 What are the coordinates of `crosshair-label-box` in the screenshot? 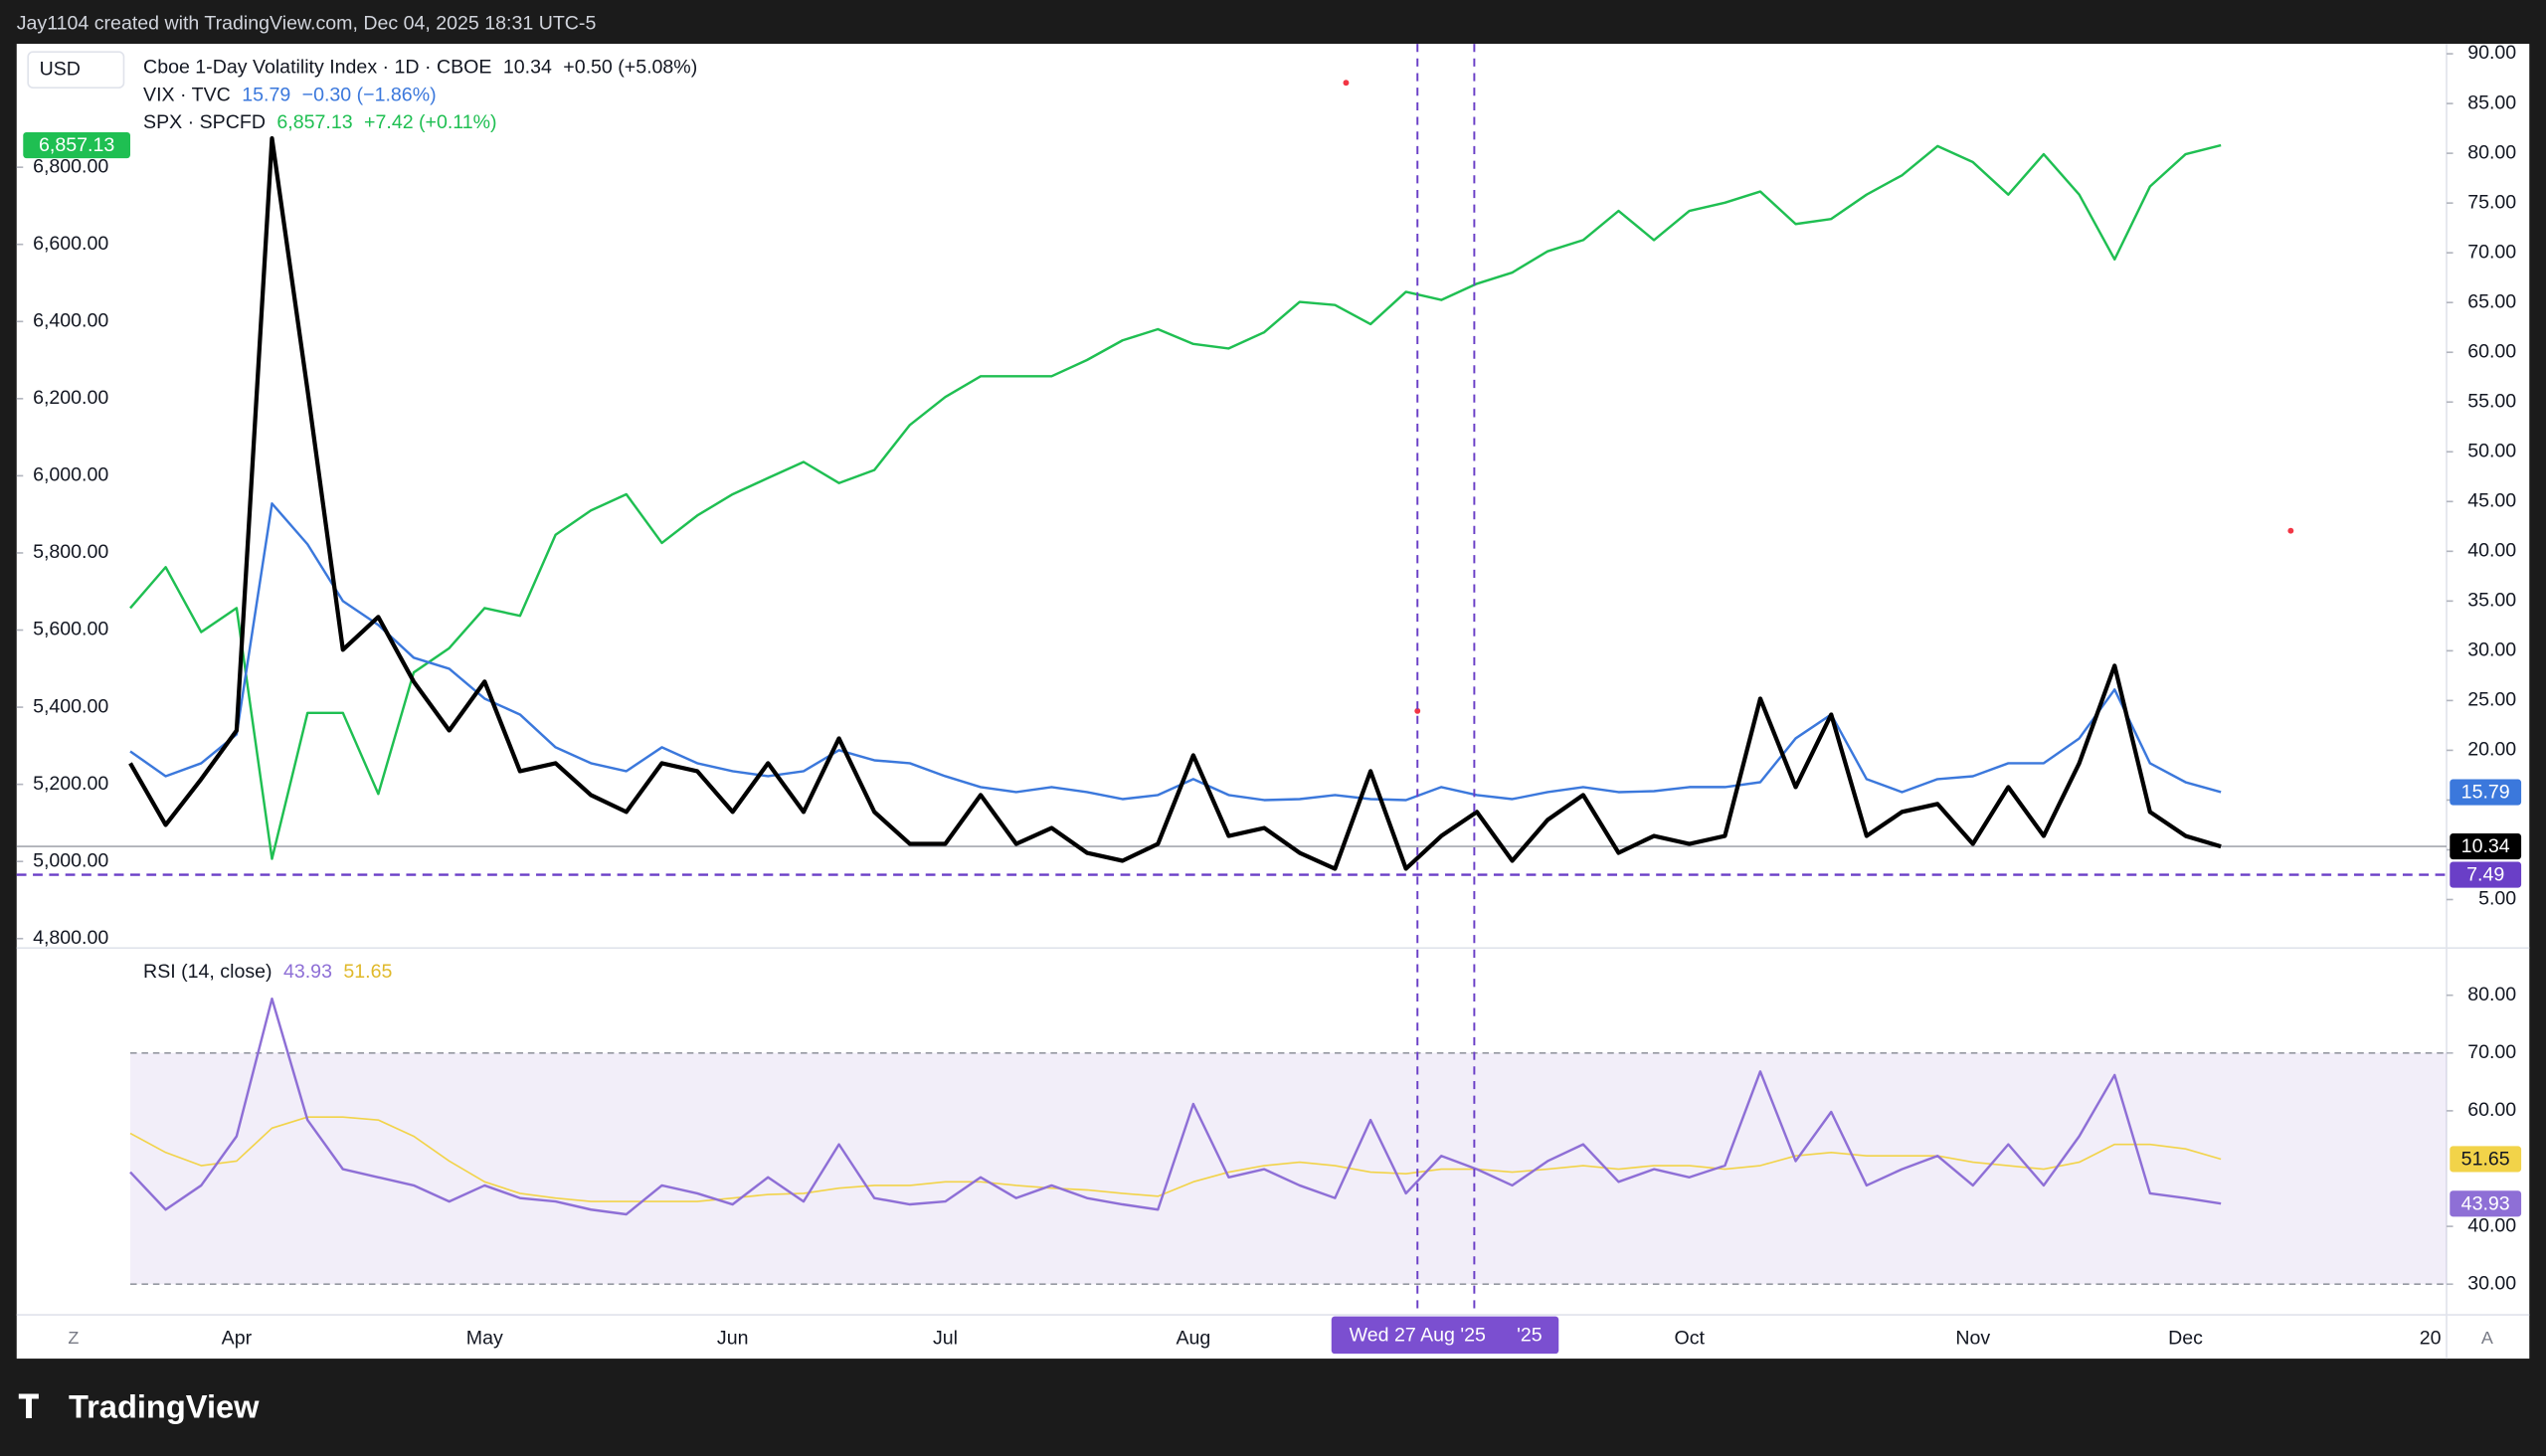 It's located at (1445, 1335).